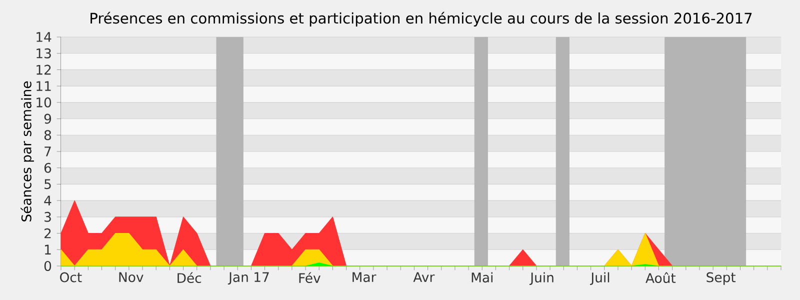 The image size is (800, 300). I want to click on x-tick-label: Oct, so click(71, 277).